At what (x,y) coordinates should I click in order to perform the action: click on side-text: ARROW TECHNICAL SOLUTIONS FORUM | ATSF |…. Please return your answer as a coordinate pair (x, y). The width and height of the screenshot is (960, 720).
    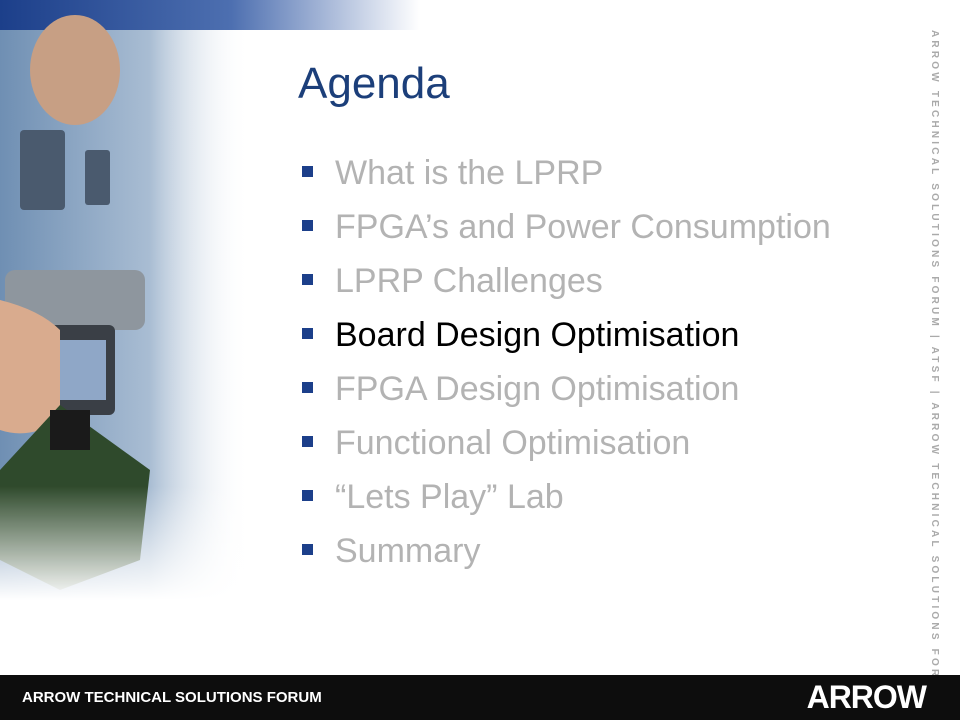
    Looking at the image, I should click on (934, 365).